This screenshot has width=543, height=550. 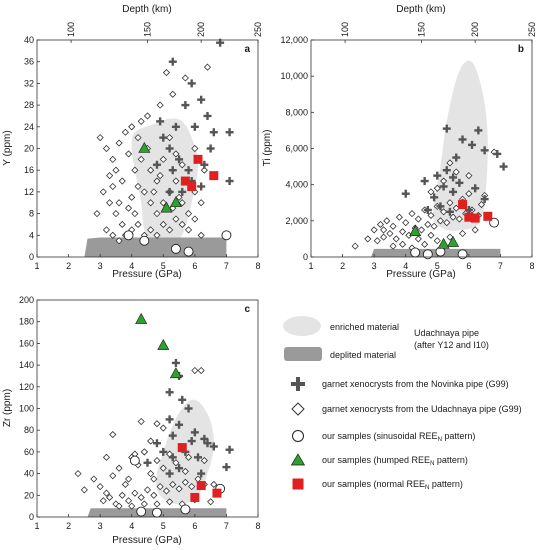 I want to click on top-tick-label: 250, so click(x=258, y=29).